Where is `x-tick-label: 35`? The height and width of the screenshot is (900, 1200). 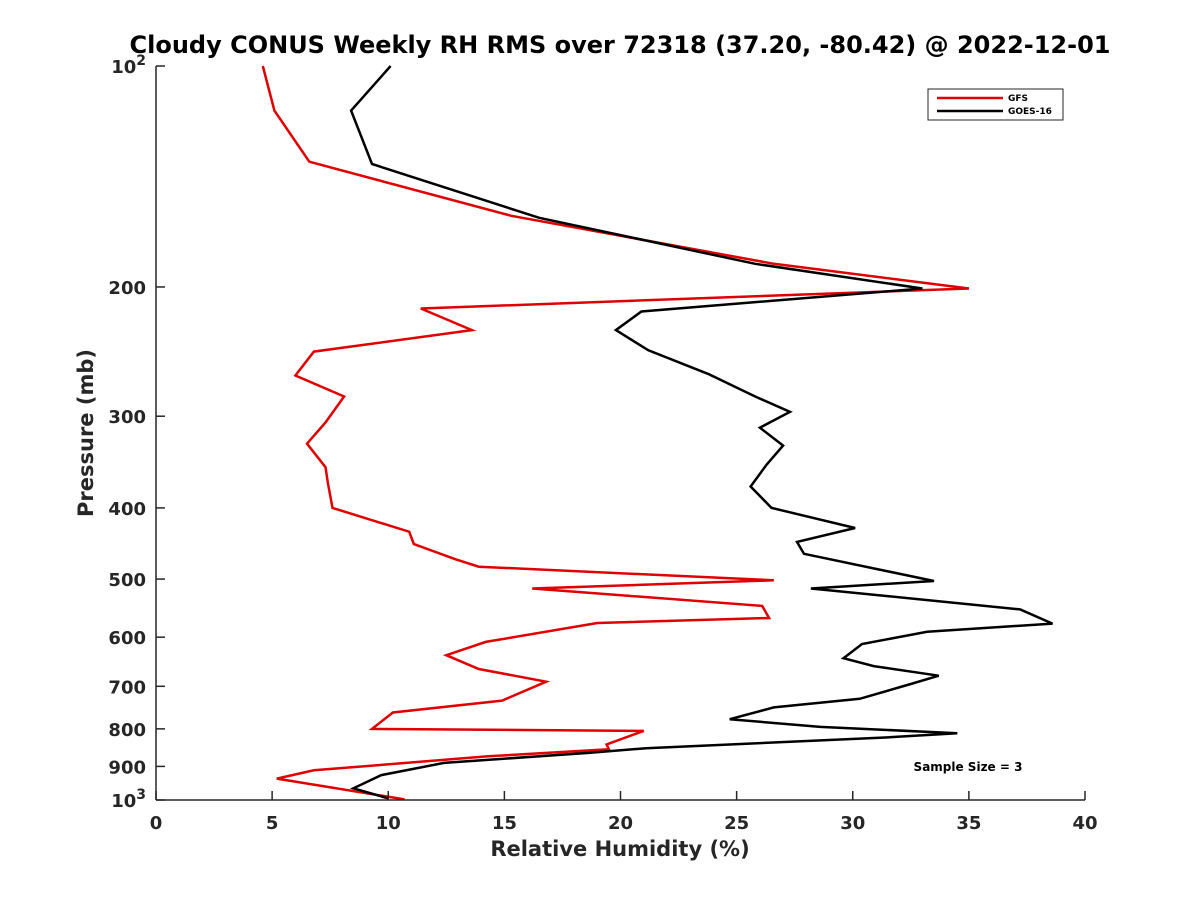
x-tick-label: 35 is located at coordinates (968, 823).